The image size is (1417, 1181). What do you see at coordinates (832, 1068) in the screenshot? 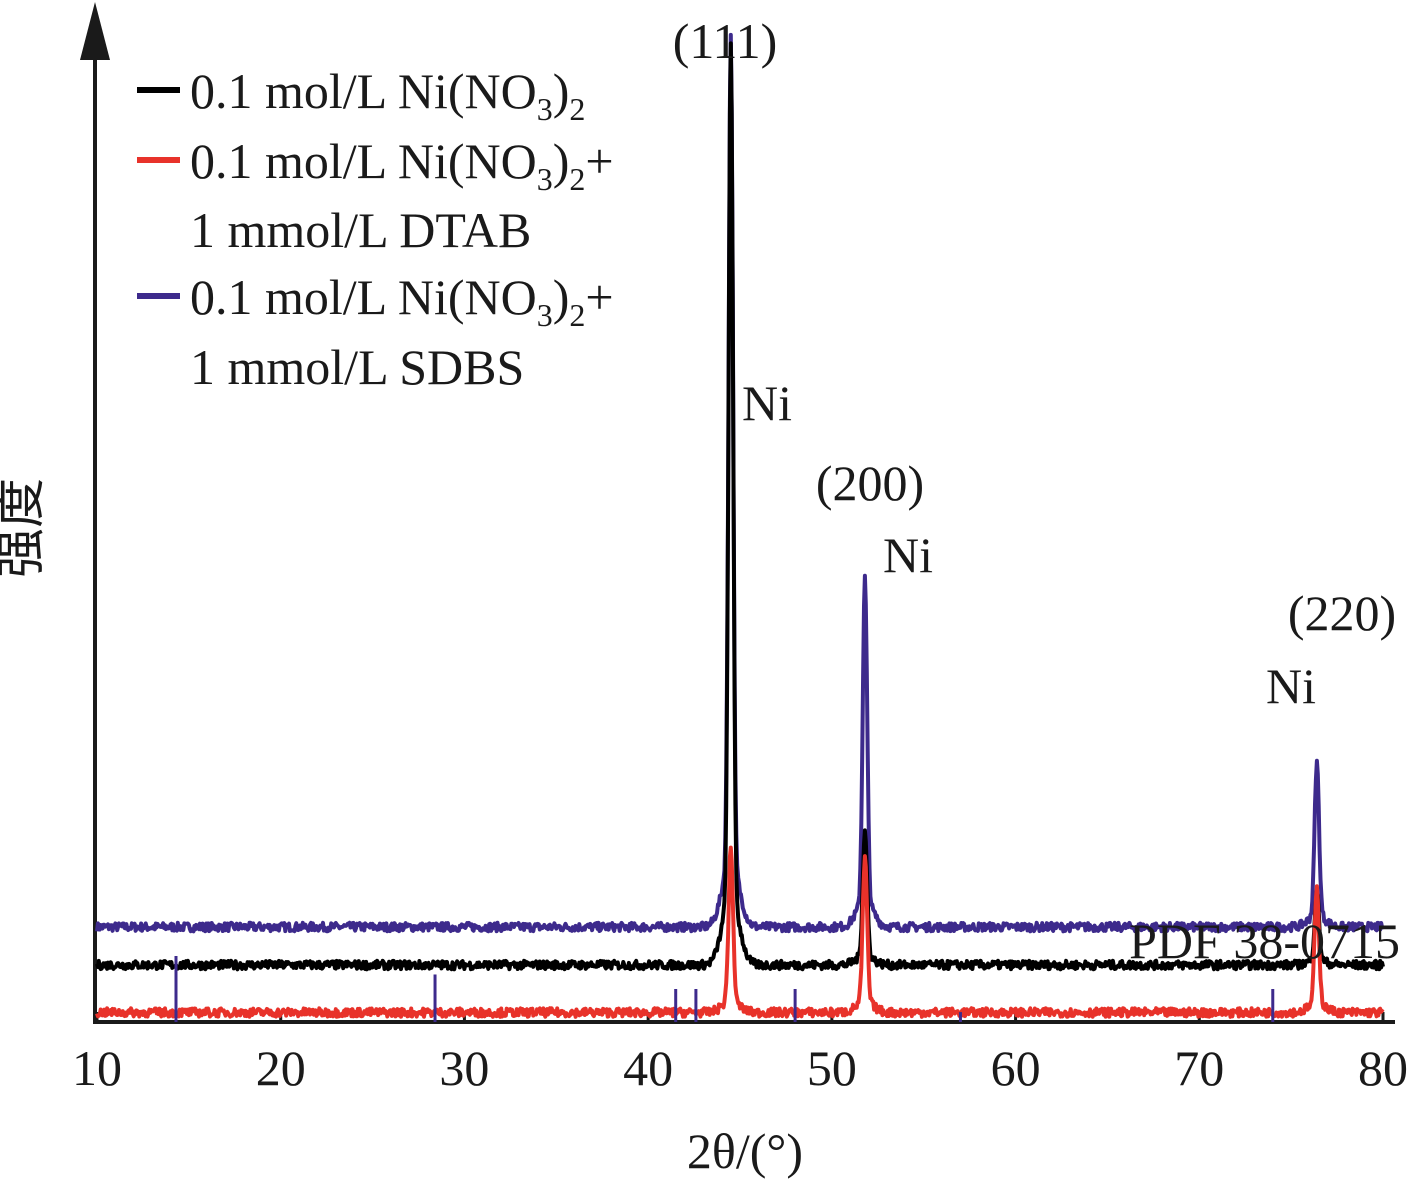
I see `x-tick-label: 50` at bounding box center [832, 1068].